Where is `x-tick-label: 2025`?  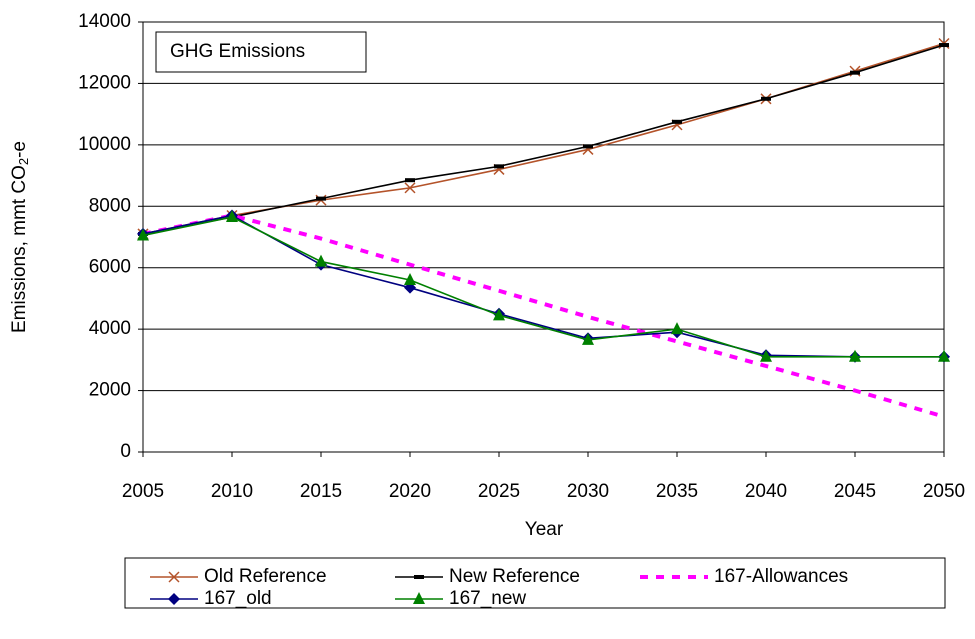
x-tick-label: 2025 is located at coordinates (499, 491).